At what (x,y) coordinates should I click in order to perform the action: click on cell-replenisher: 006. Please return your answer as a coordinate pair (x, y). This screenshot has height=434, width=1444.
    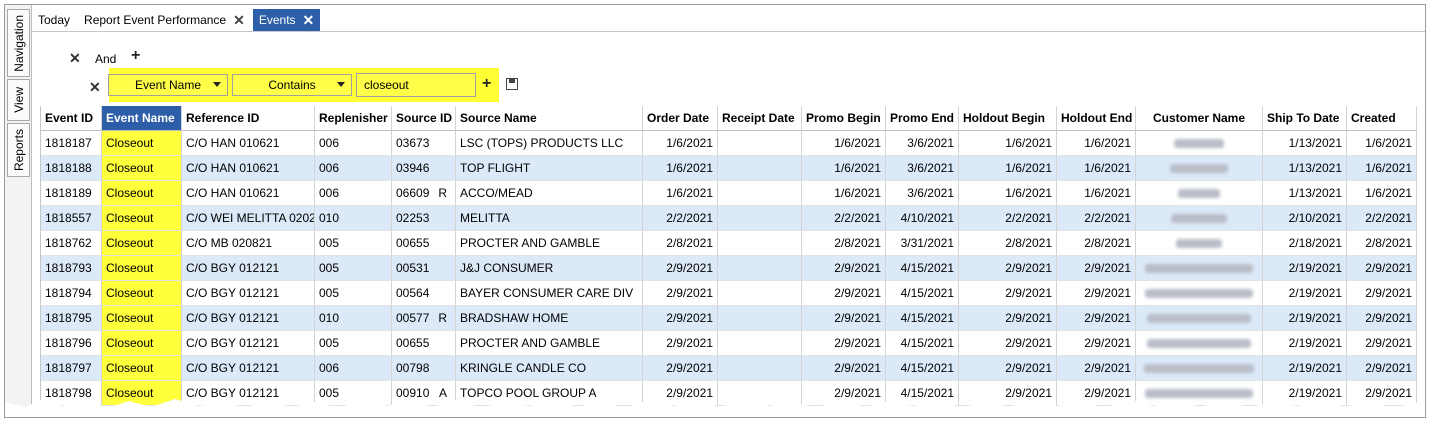
    Looking at the image, I should click on (353, 168).